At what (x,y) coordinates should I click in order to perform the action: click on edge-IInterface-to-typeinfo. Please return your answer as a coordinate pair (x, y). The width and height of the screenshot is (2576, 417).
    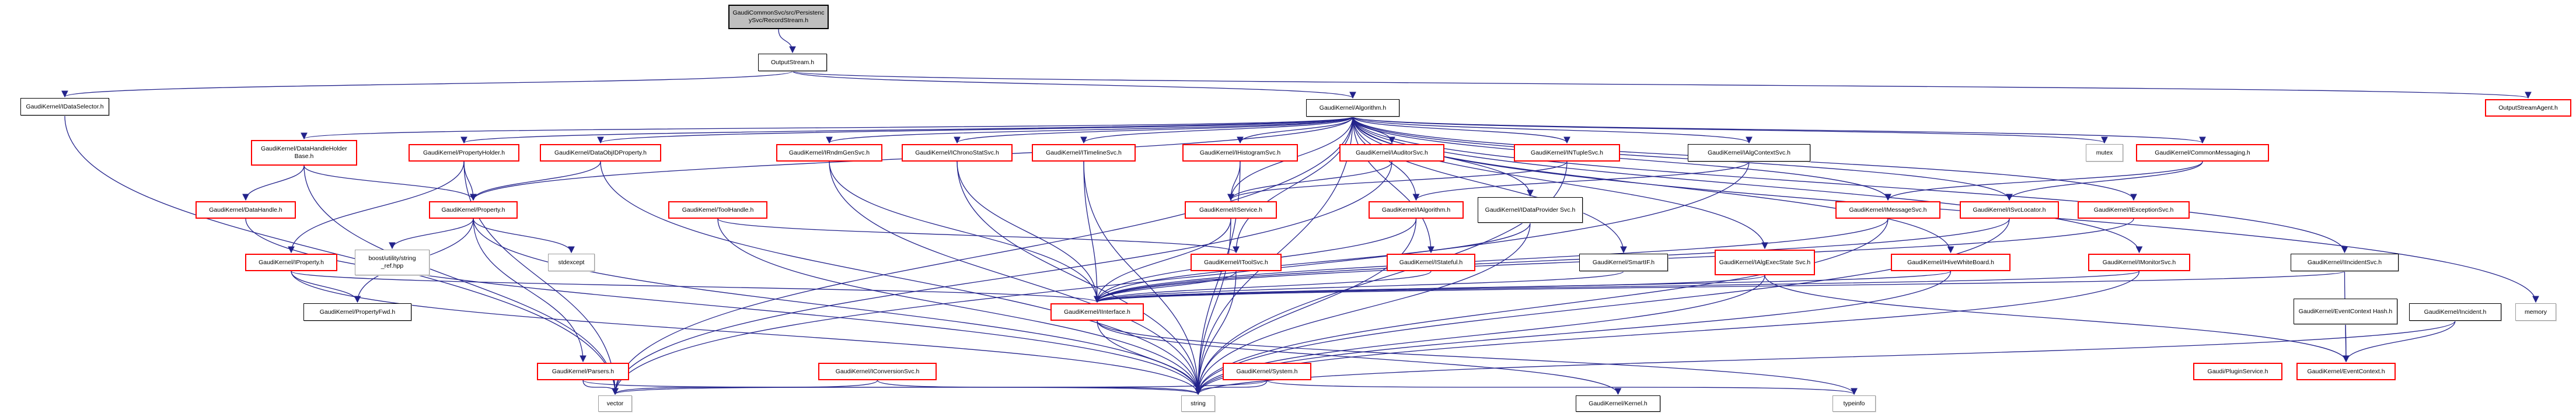
    Looking at the image, I should click on (1477, 357).